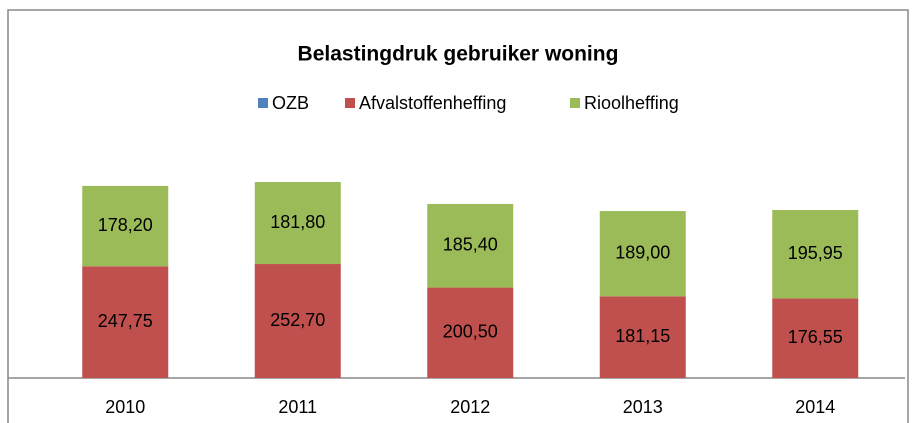 This screenshot has width=918, height=423. Describe the element at coordinates (643, 407) in the screenshot. I see `x-tick-label: 2013` at that location.